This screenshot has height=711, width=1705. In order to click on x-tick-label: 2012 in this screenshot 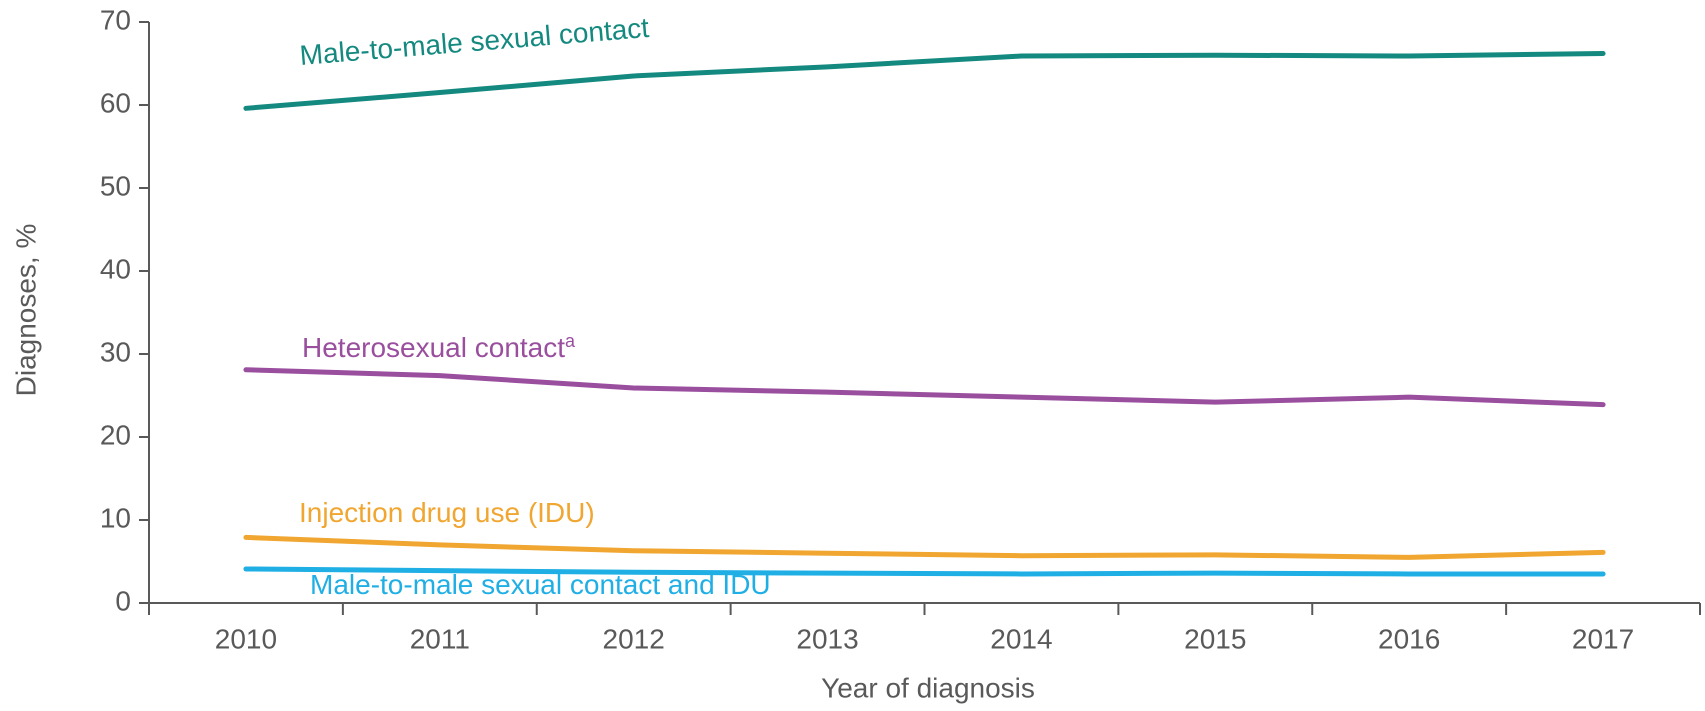, I will do `click(634, 638)`.